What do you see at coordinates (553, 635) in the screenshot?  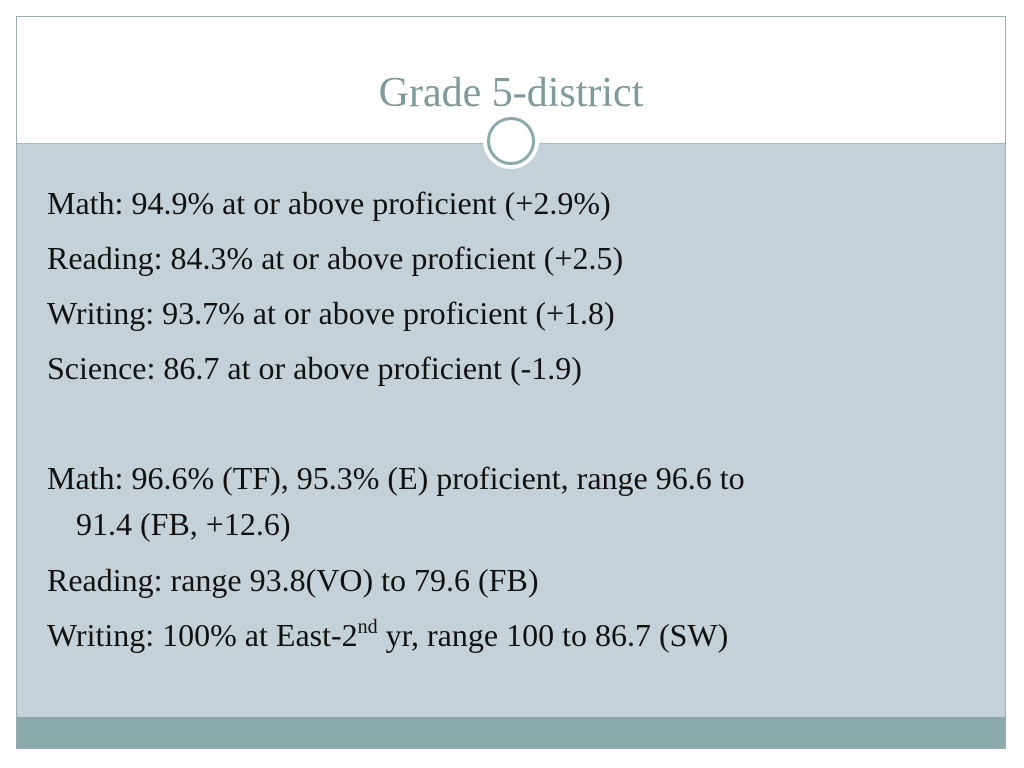 I see `bullet-text: yr, range 100 to 86.7 (SW)` at bounding box center [553, 635].